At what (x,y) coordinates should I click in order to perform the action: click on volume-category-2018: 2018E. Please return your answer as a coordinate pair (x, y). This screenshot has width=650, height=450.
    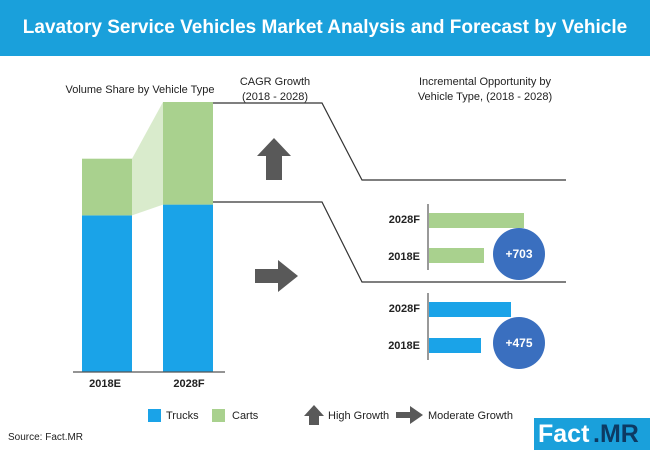
    Looking at the image, I should click on (105, 384).